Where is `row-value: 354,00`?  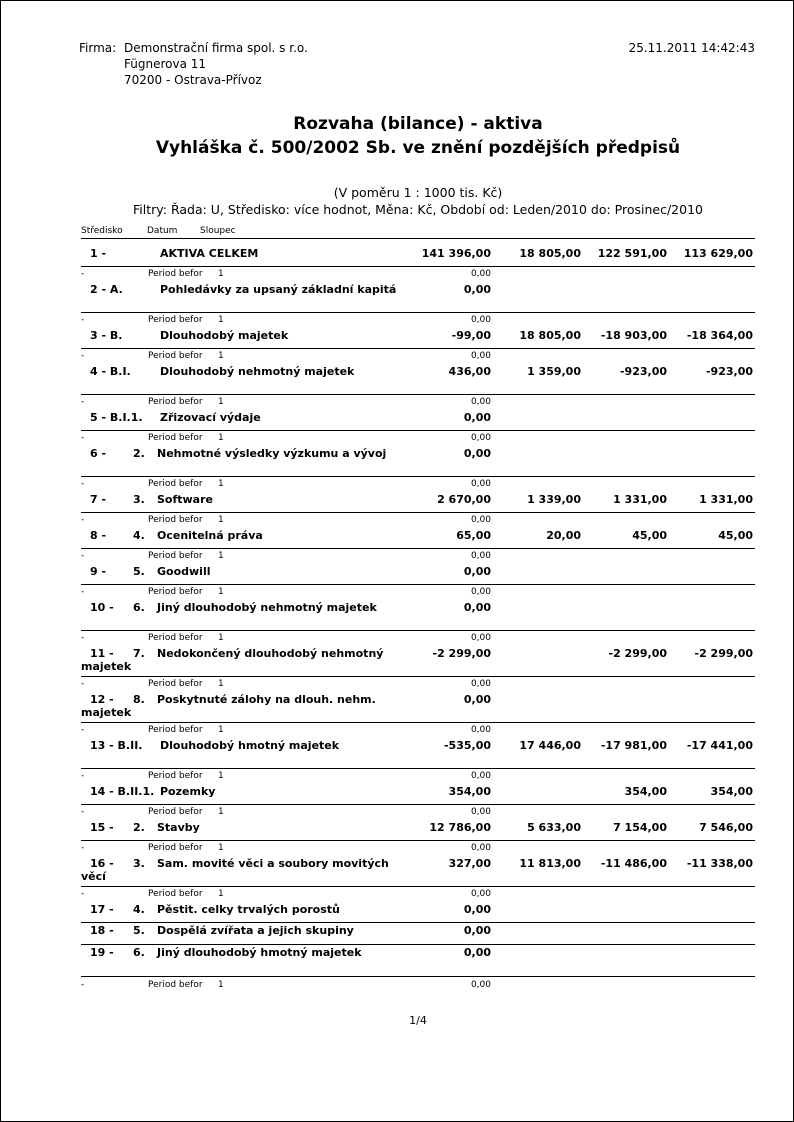 row-value: 354,00 is located at coordinates (469, 791).